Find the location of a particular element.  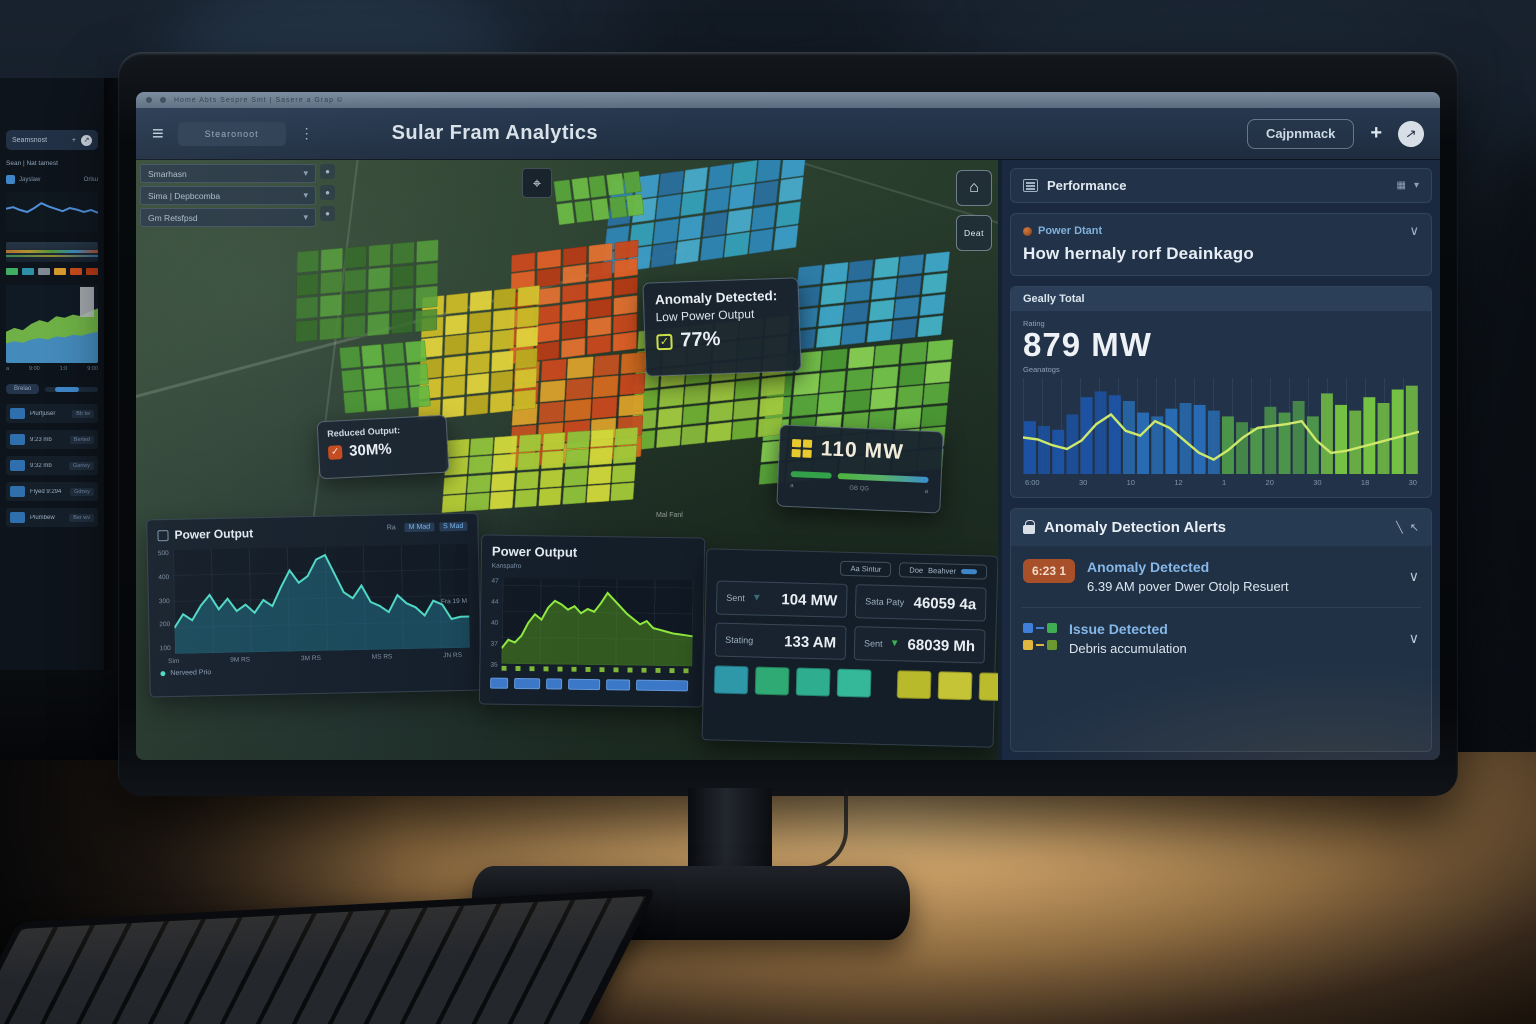

list-item-badge: Gdrwy is located at coordinates (82, 491).